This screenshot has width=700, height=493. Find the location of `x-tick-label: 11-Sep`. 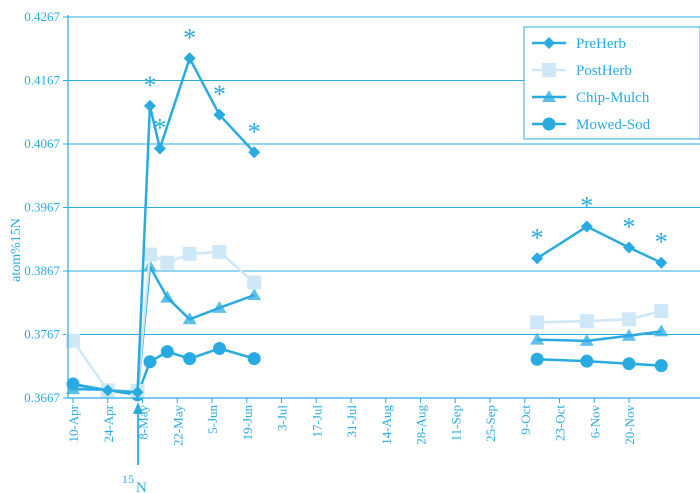

x-tick-label: 11-Sep is located at coordinates (455, 423).